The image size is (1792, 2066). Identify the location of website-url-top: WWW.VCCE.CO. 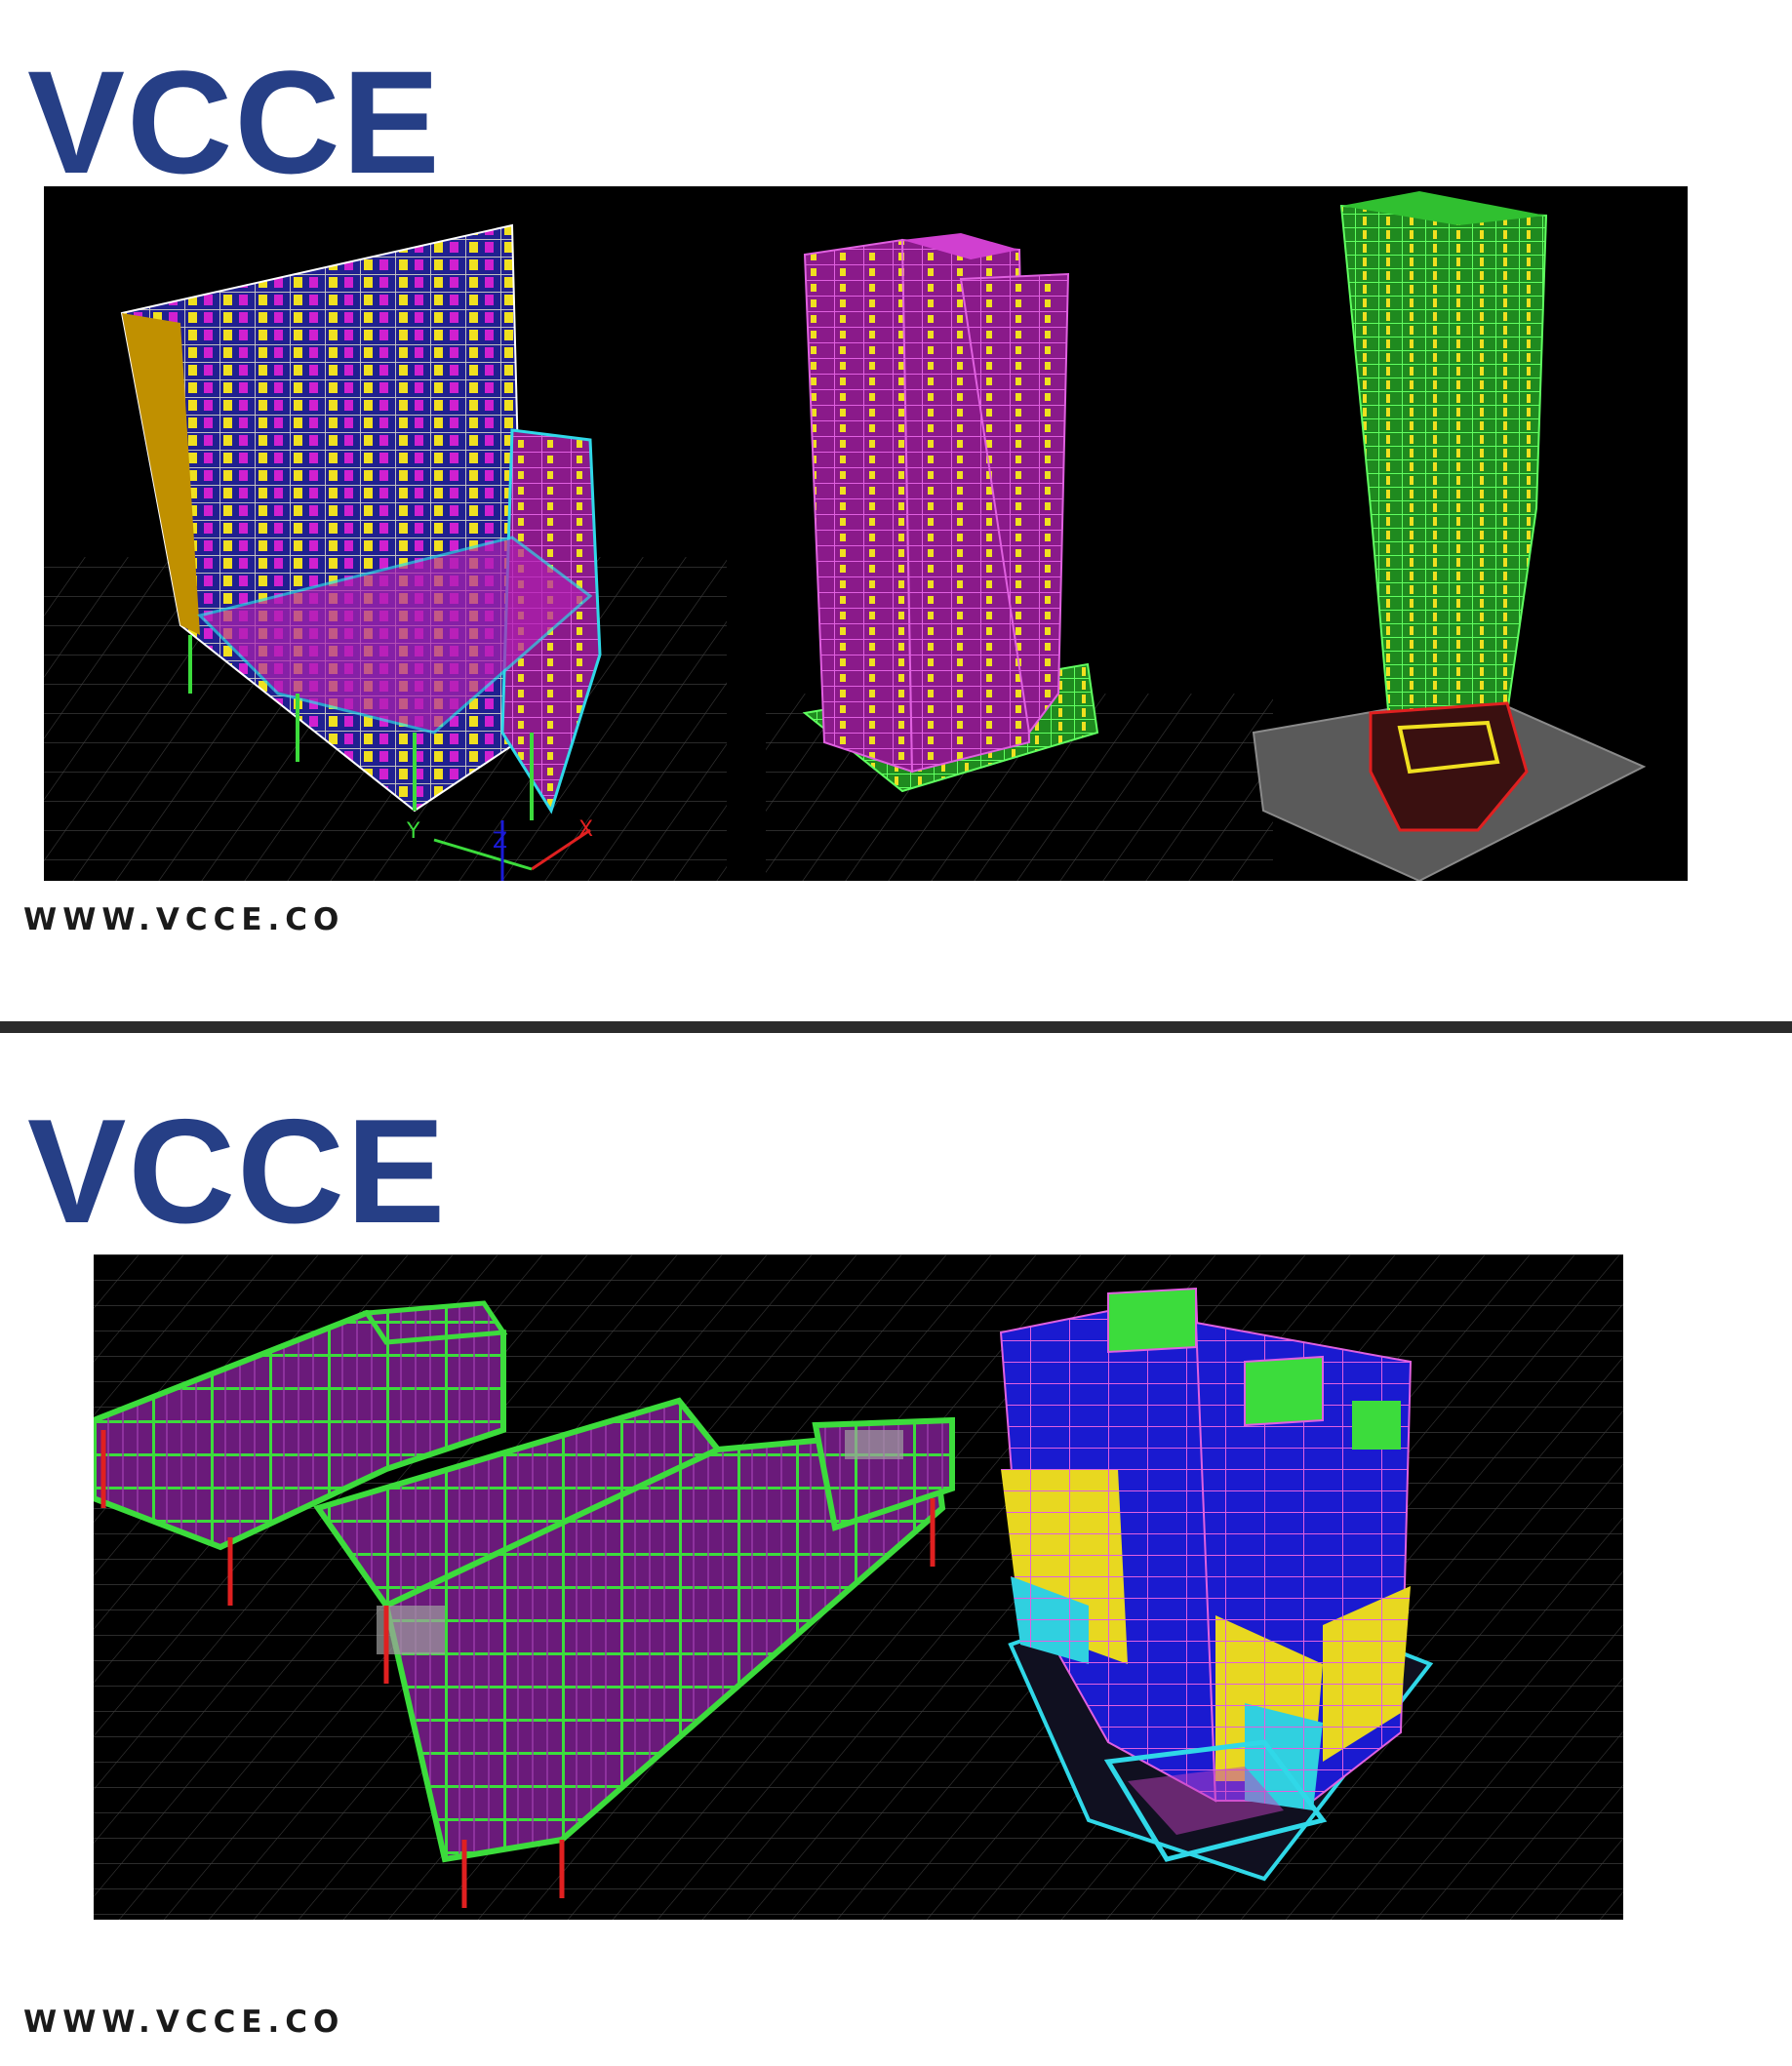
(184, 919).